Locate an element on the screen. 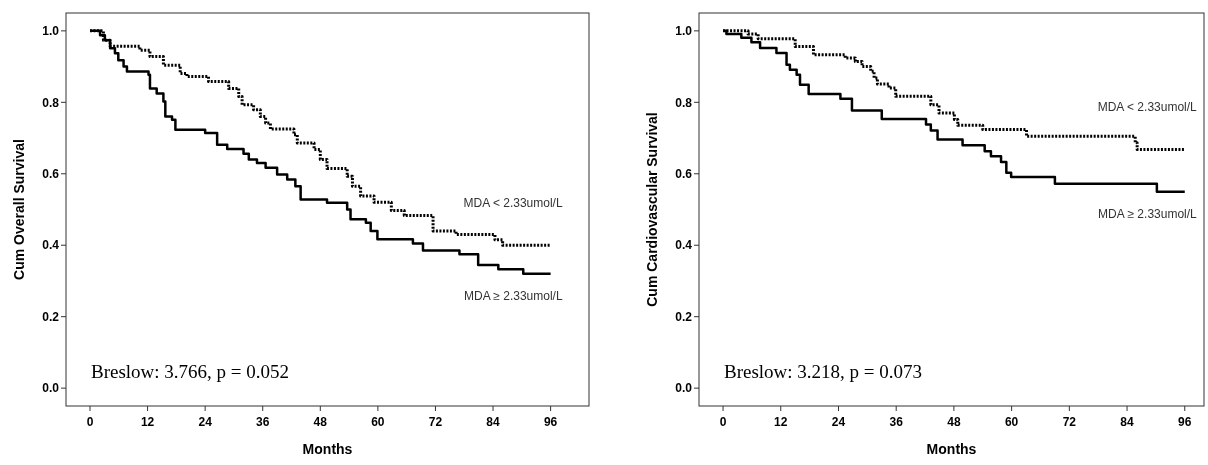 The width and height of the screenshot is (1208, 465). annotation: Breslow: 3.766, p = 0.052 is located at coordinates (190, 371).